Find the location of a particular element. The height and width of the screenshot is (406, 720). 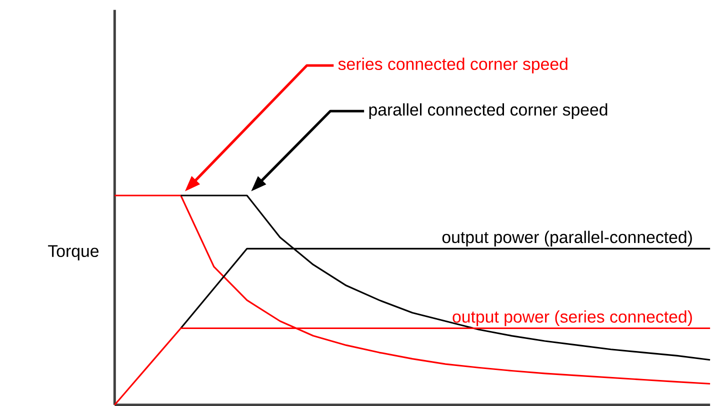

y-axis-title: Torque is located at coordinates (73, 252).